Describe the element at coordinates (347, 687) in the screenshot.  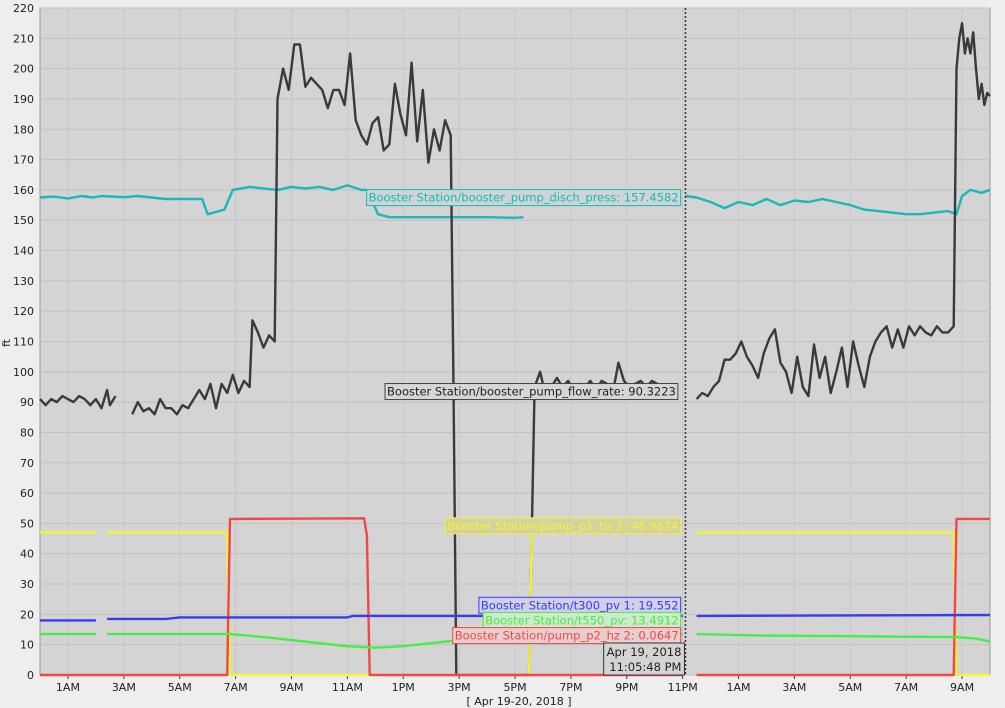
I see `x-tick-label: 11AM` at that location.